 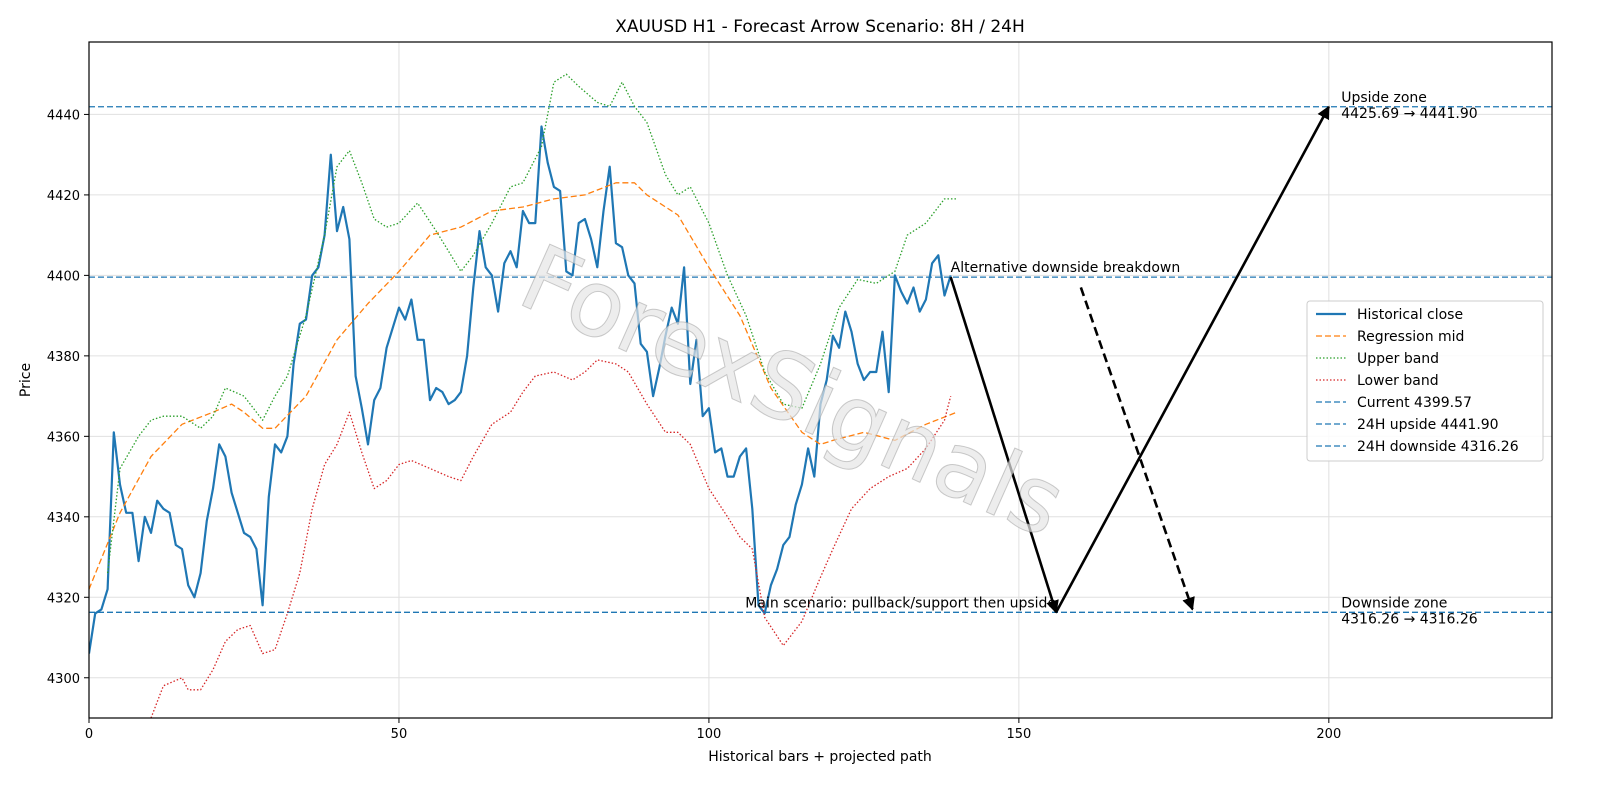 What do you see at coordinates (89, 734) in the screenshot?
I see `x-tick-label: 0` at bounding box center [89, 734].